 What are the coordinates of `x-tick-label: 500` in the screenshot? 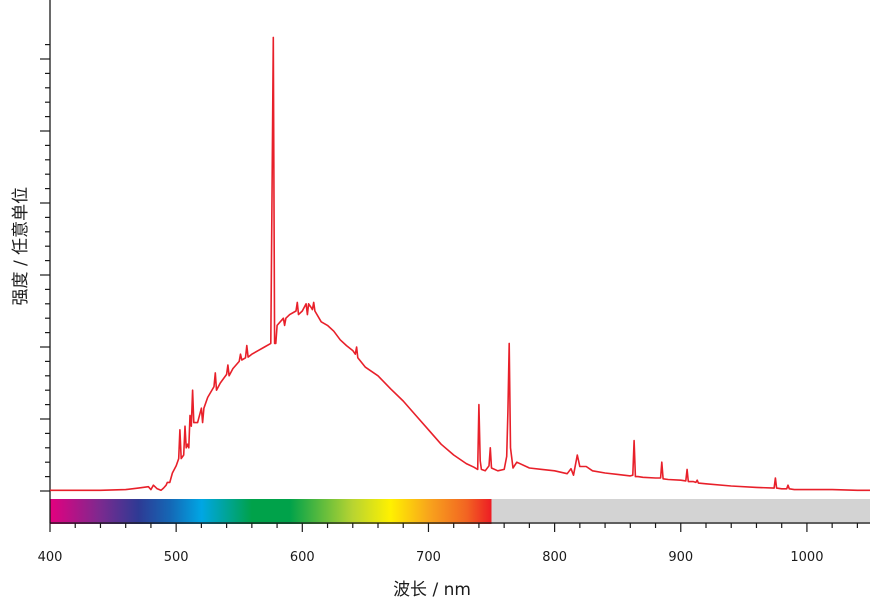 It's located at (176, 557).